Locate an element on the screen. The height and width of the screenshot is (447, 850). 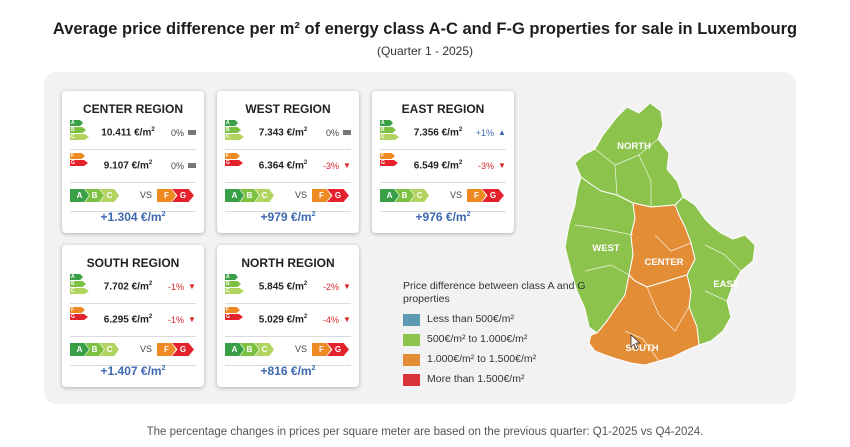
legend-item: 500€/m² to 1.000€/m² is located at coordinates (503, 340).